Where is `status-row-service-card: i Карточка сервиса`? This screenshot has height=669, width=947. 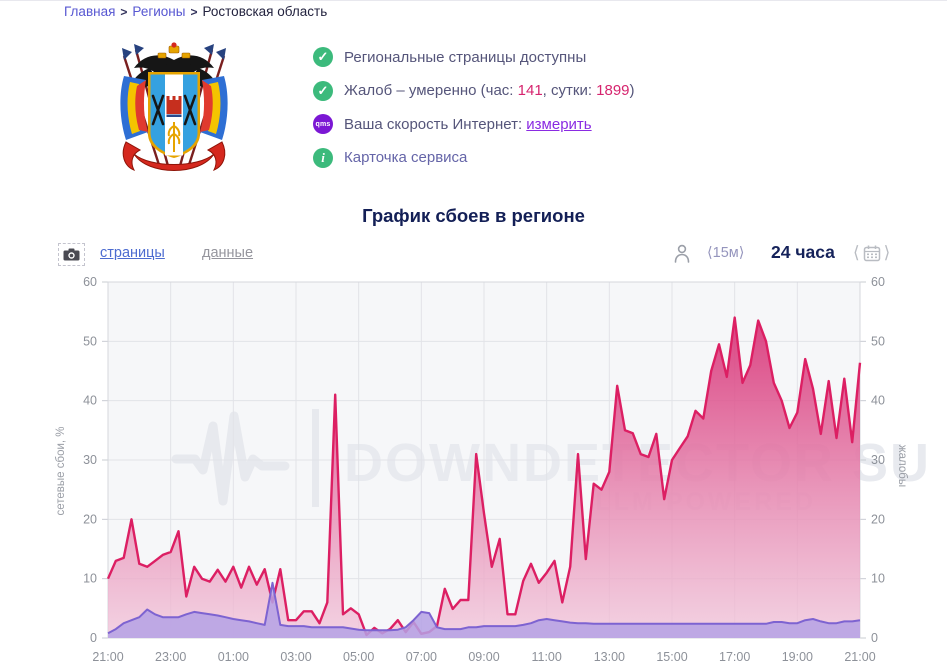
status-row-service-card: i Карточка сервиса is located at coordinates (474, 158).